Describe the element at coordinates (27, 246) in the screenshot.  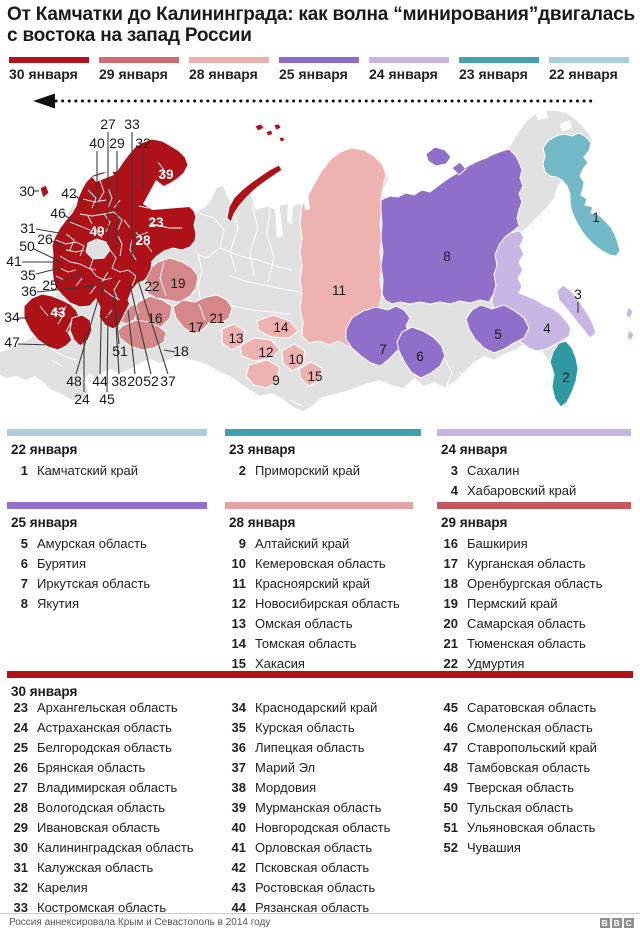
I see `svg-text: 50` at that location.